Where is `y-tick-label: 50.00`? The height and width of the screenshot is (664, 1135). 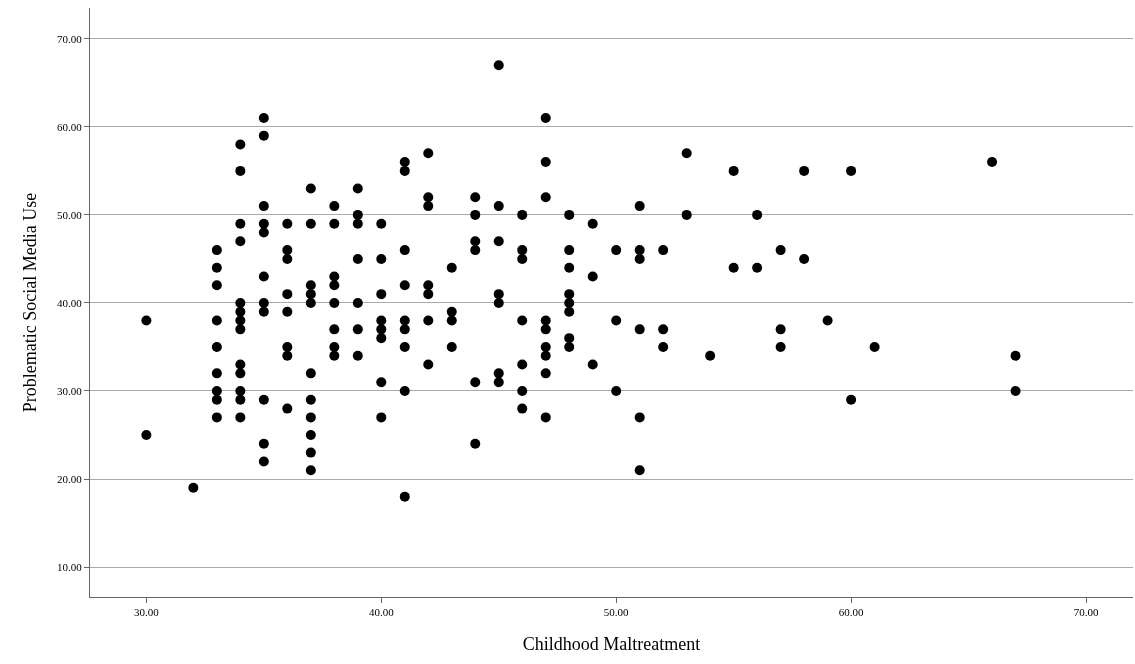
y-tick-label: 50.00 is located at coordinates (70, 214).